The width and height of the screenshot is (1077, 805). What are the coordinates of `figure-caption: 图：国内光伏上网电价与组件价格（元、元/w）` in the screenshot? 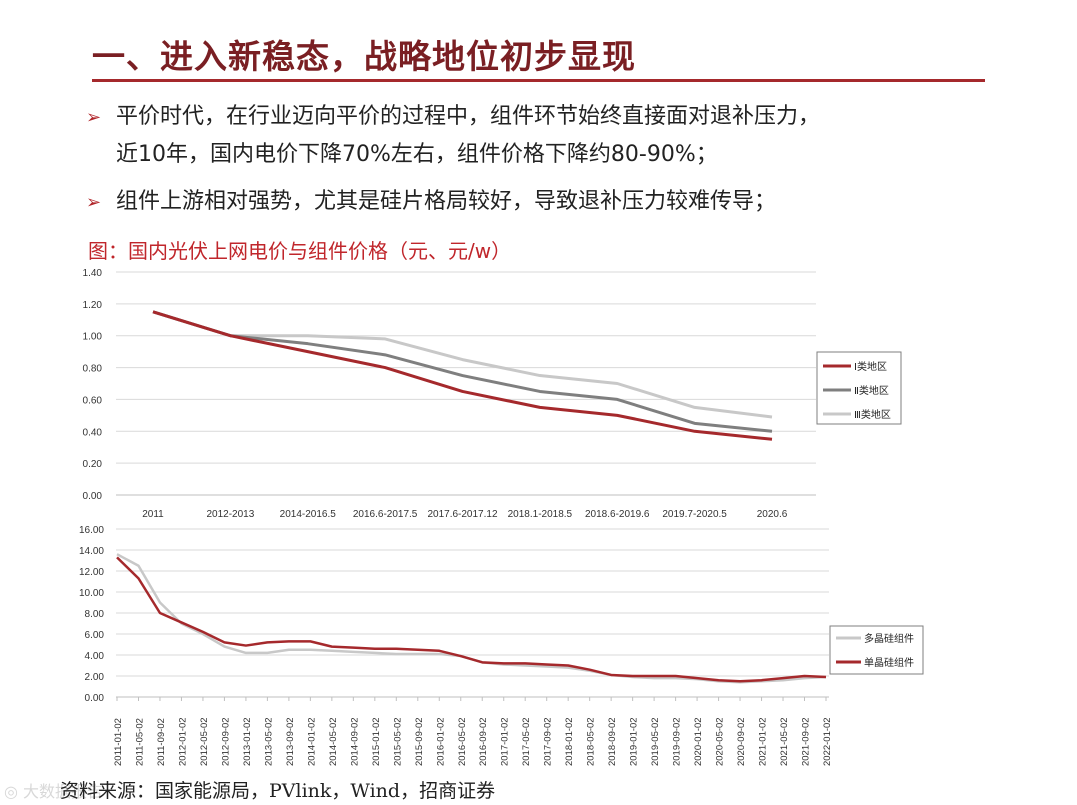 It's located at (300, 251).